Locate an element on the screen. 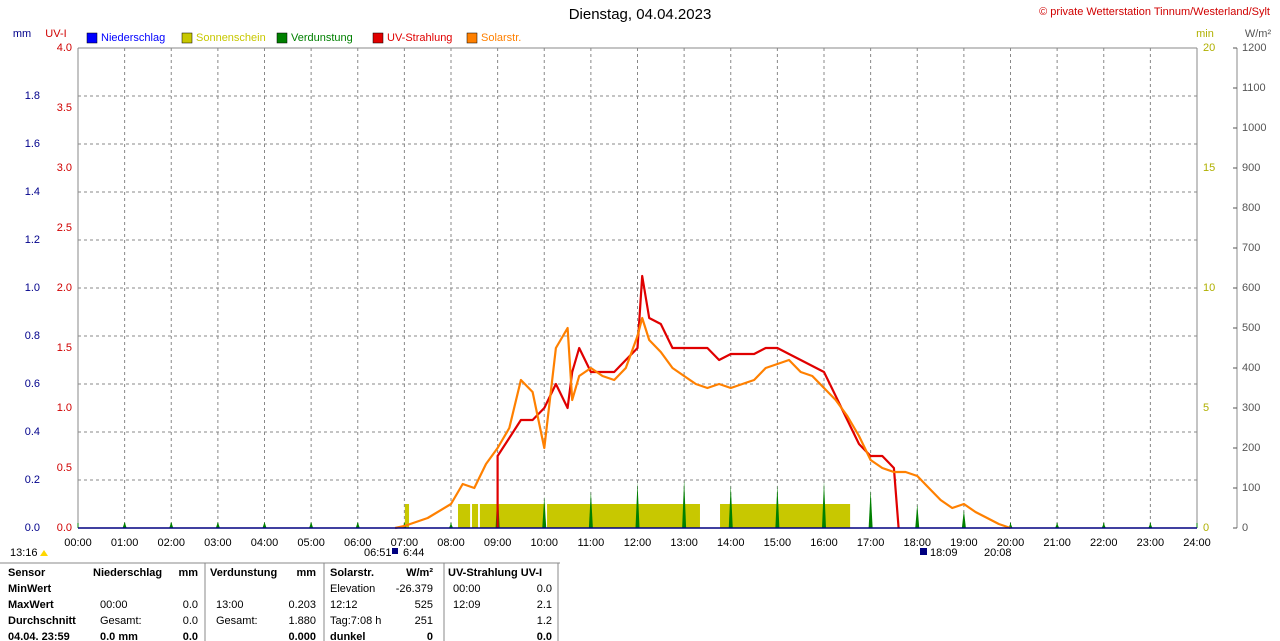  y-tick-label: 600 is located at coordinates (1251, 288).